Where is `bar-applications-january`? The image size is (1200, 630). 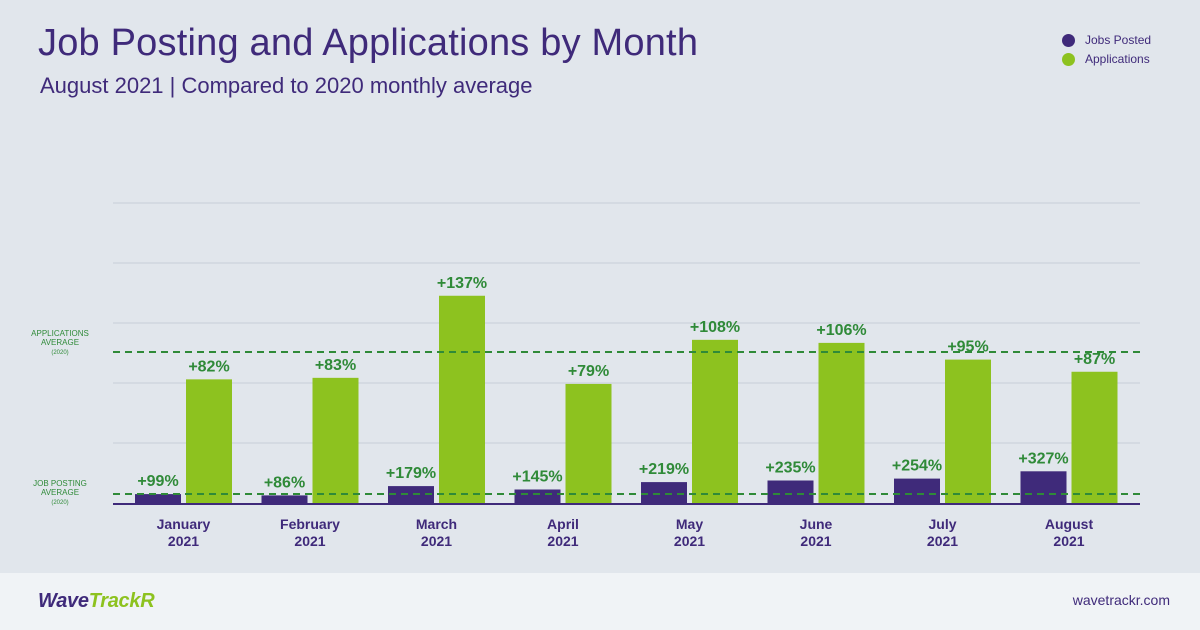 bar-applications-january is located at coordinates (209, 441).